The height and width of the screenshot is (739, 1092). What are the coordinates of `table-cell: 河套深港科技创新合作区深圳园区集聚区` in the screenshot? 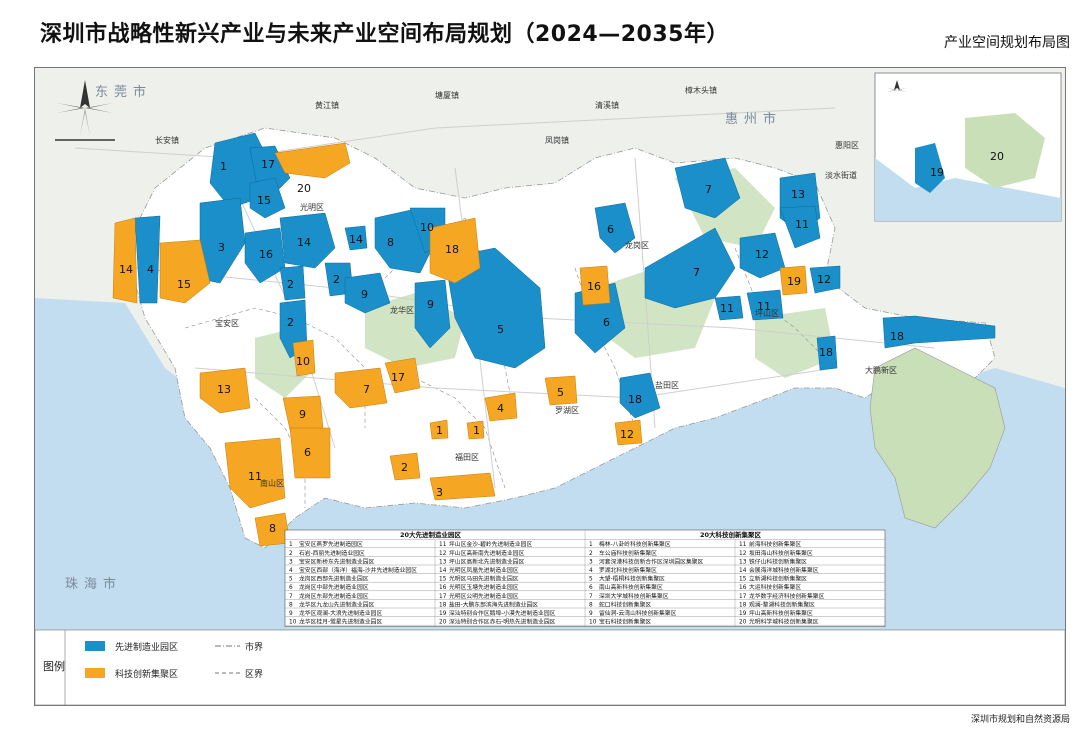 It's located at (651, 561).